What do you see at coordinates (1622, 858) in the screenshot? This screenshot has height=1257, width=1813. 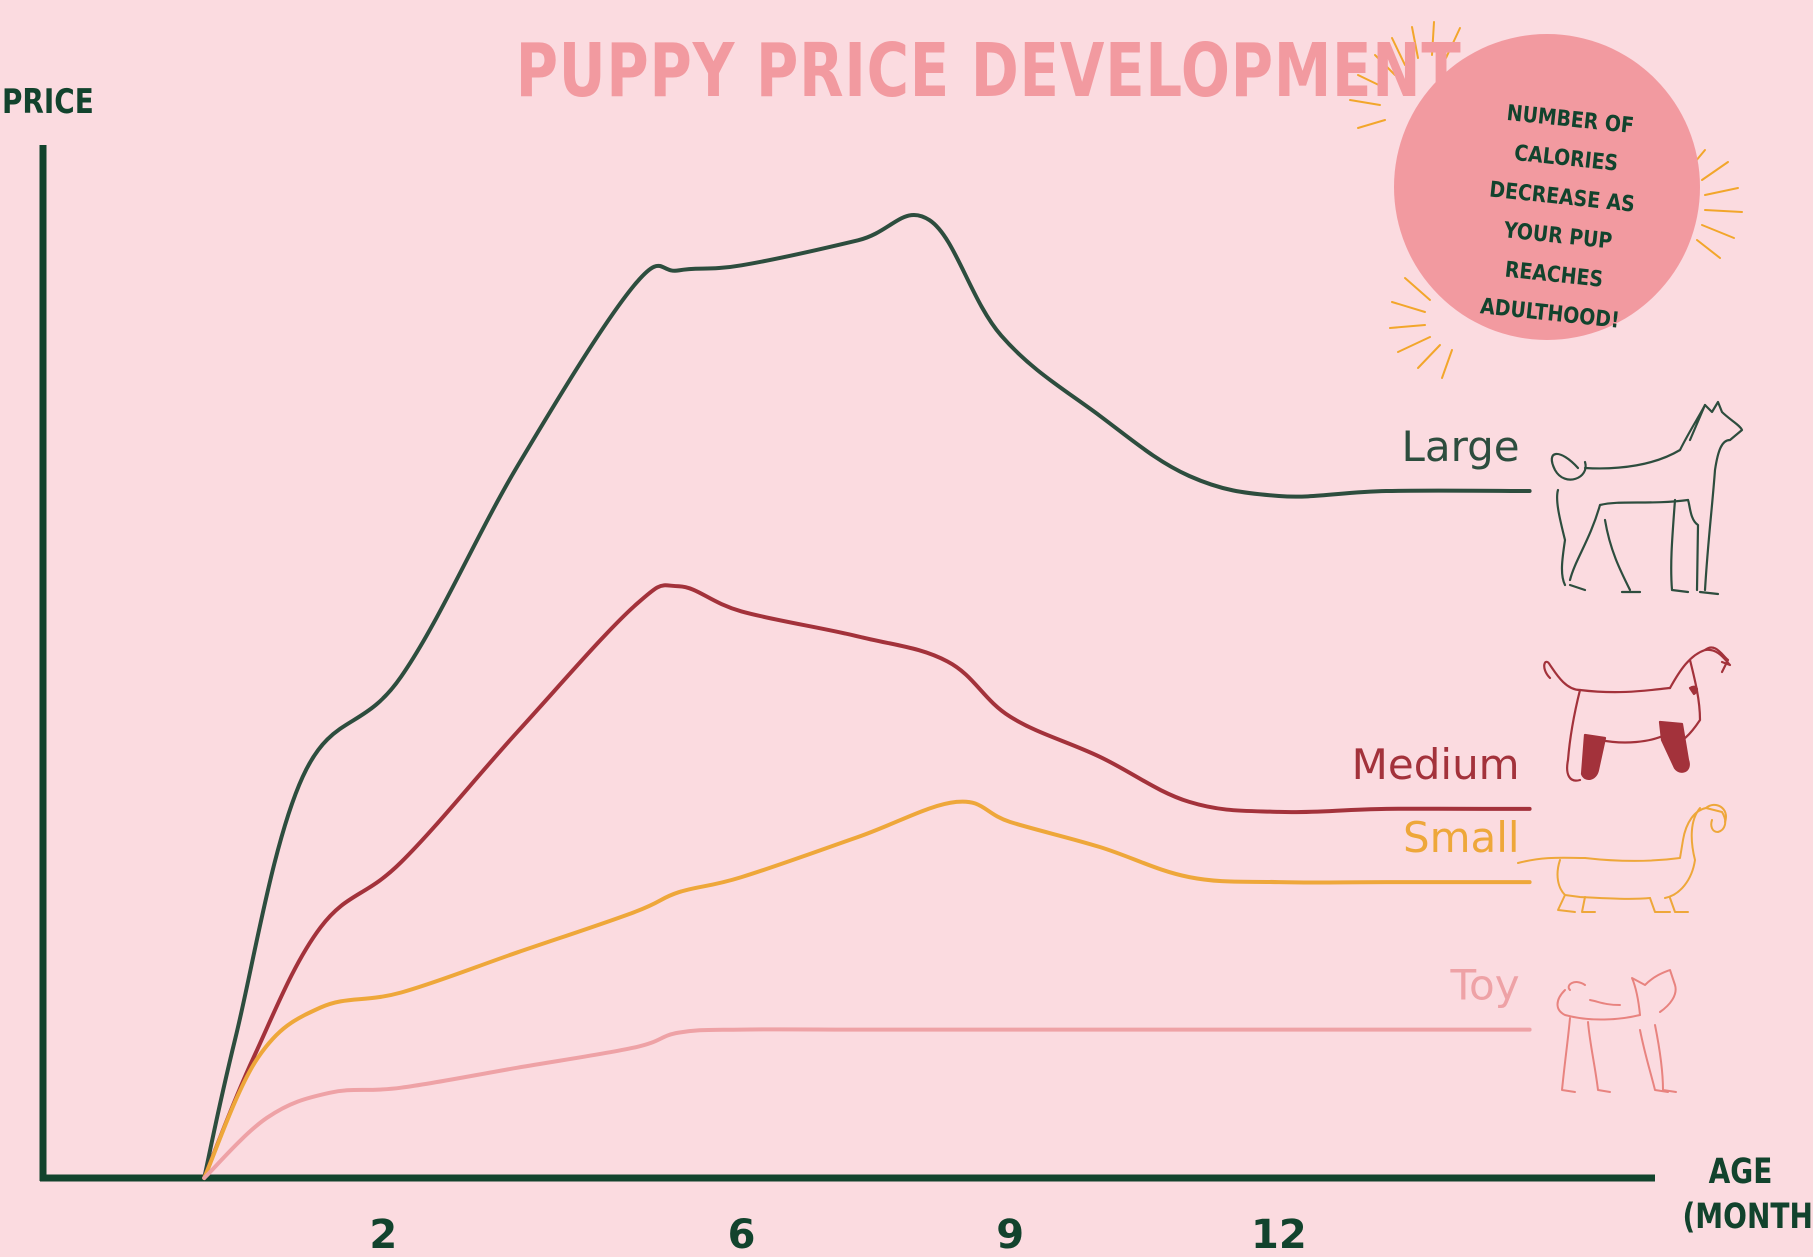 I see `small-dog-icon` at bounding box center [1622, 858].